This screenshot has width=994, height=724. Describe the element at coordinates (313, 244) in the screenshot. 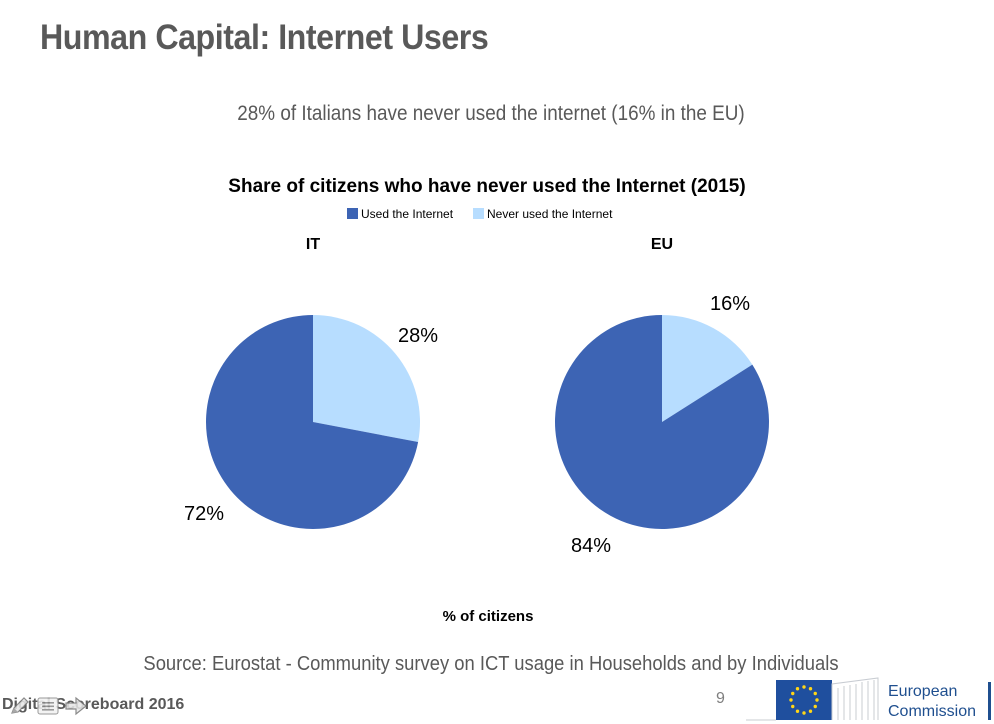

I see `pie-title-it: IT` at that location.